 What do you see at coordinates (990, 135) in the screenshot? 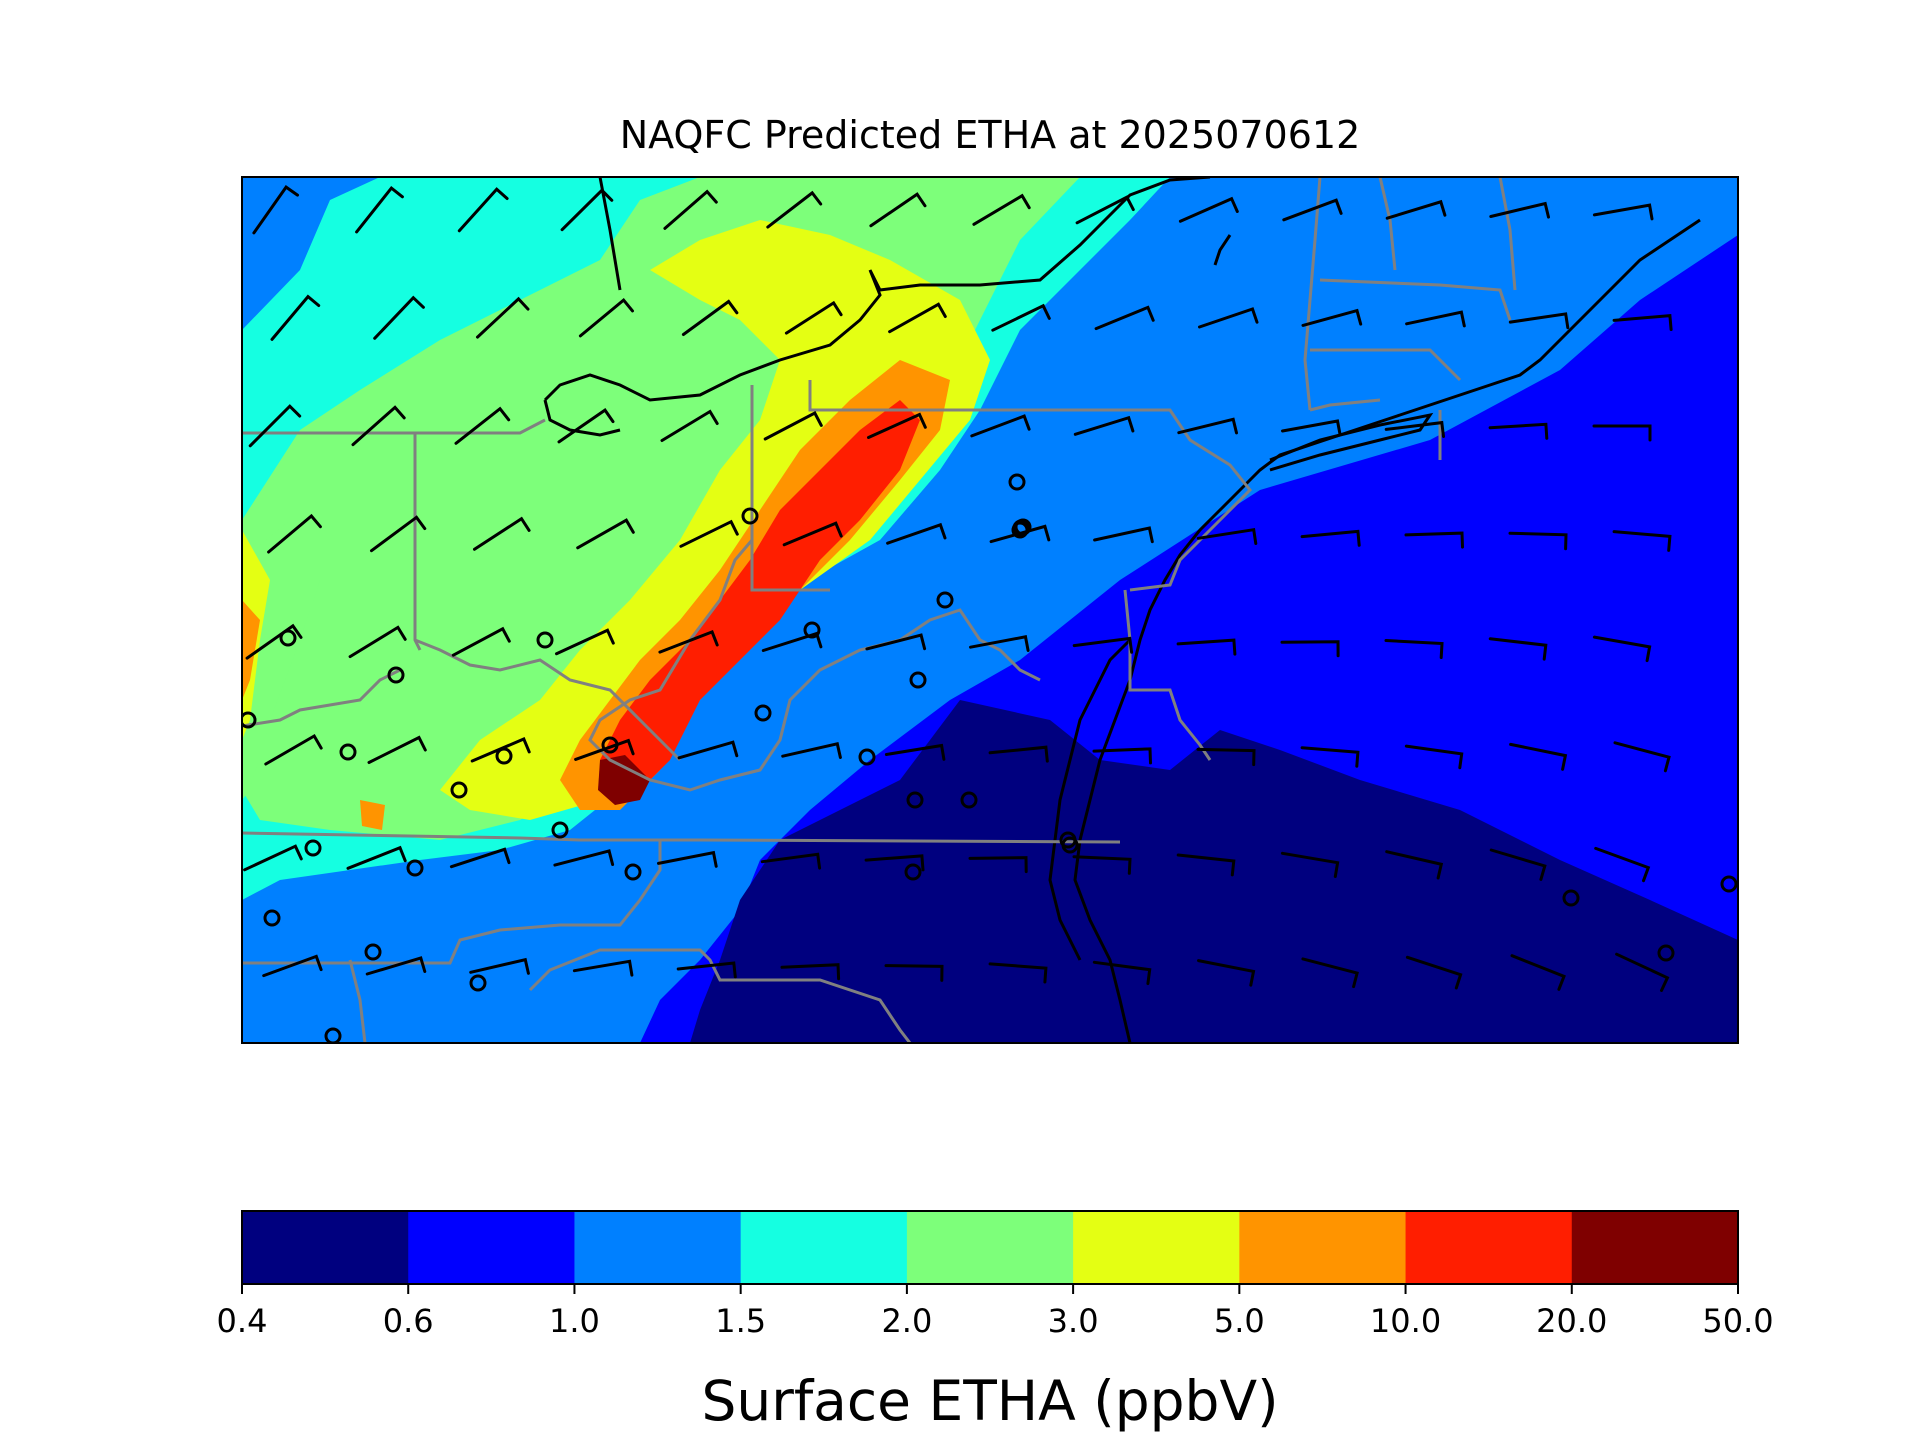
I see `map-title: NAQFC Predicted ETHA at 2025070612` at bounding box center [990, 135].